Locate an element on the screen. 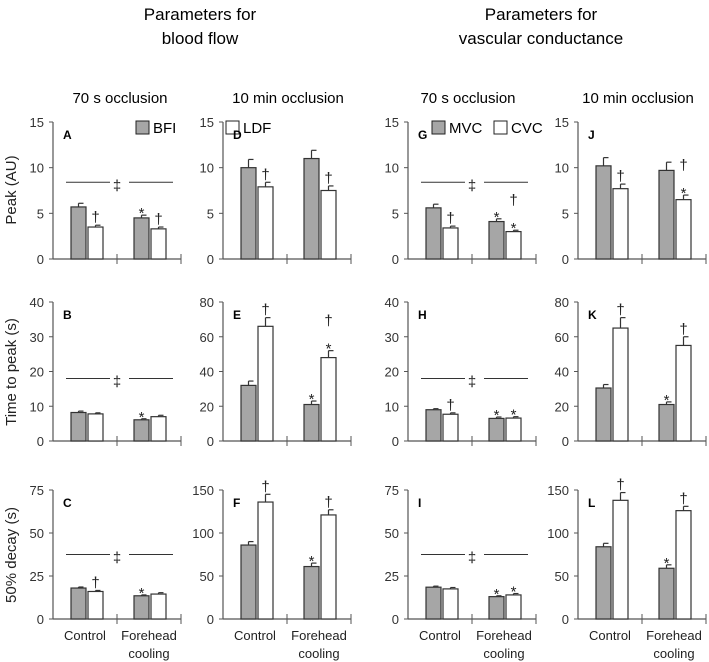 This screenshot has width=709, height=662. column-header-2: 10 min occlusion is located at coordinates (288, 98).